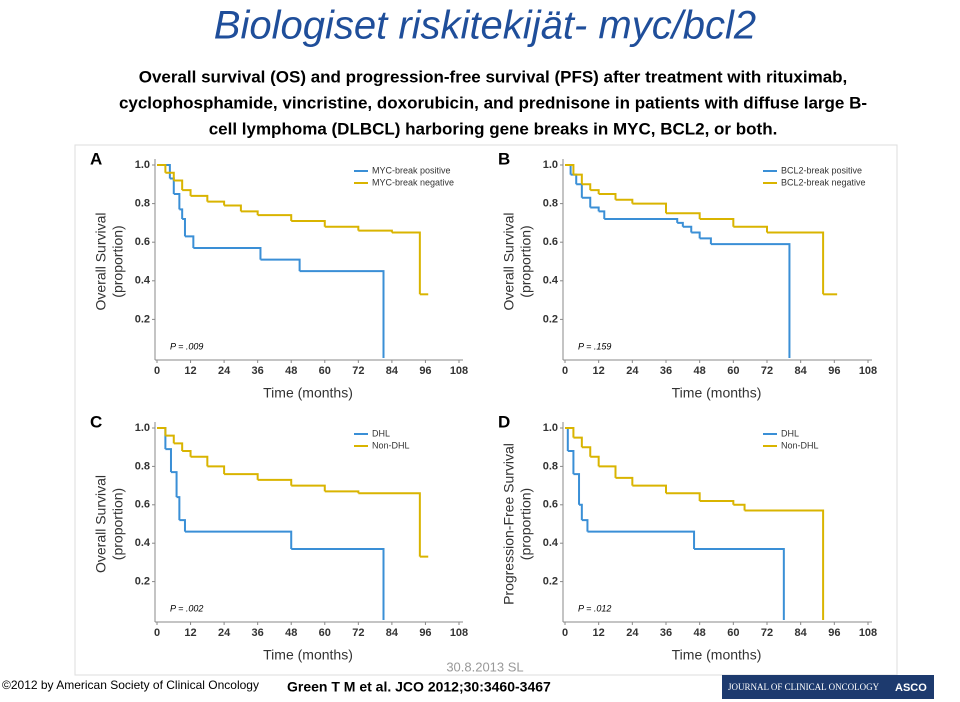 This screenshot has height=702, width=960. I want to click on journal-name: JOURNAL OF CLINICAL ONCOLOGY, so click(804, 687).